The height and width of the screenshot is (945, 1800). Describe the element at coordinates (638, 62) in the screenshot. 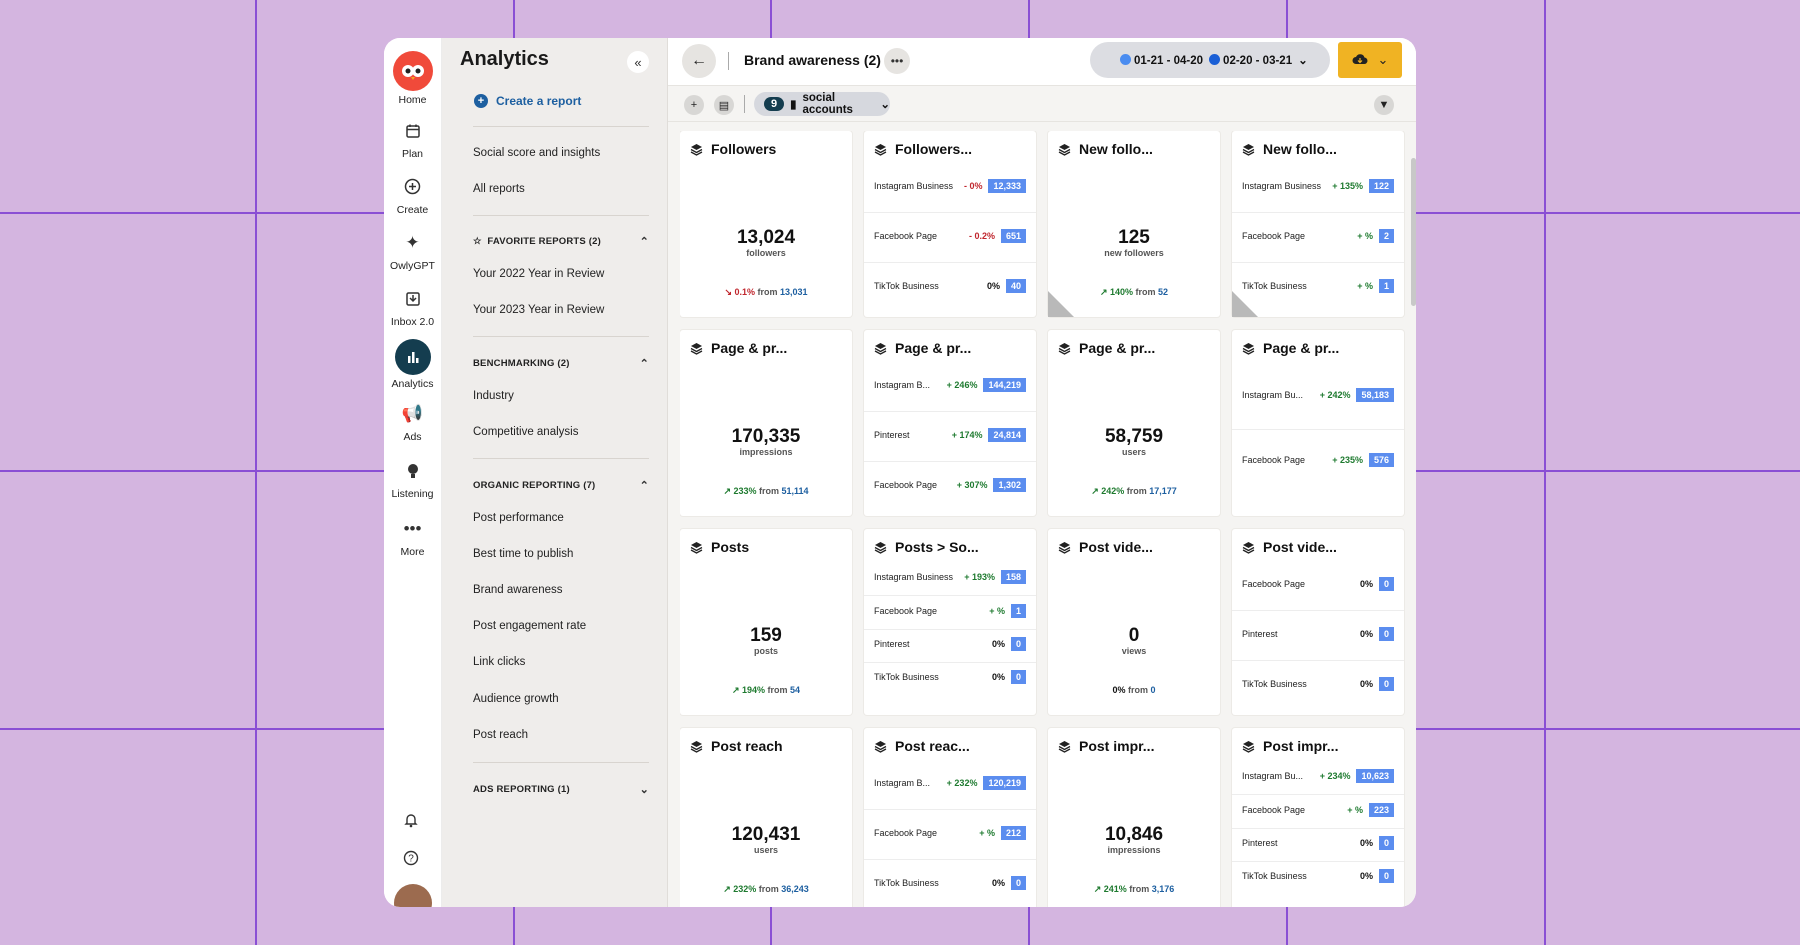

I see `collapse-sidebar-button: «` at that location.